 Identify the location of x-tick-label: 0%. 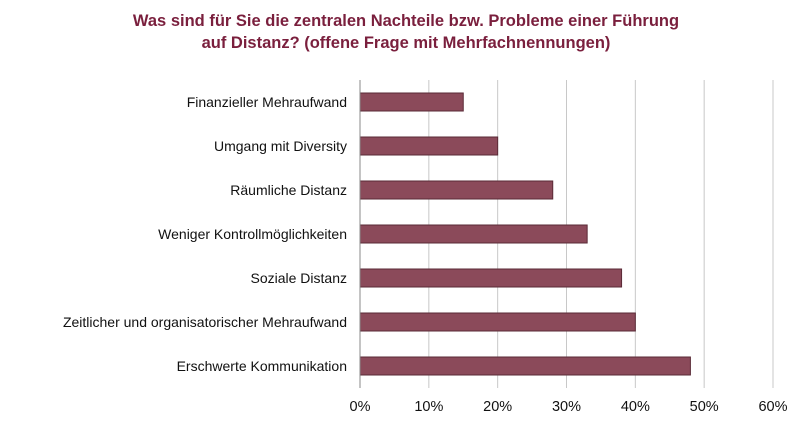
(360, 407).